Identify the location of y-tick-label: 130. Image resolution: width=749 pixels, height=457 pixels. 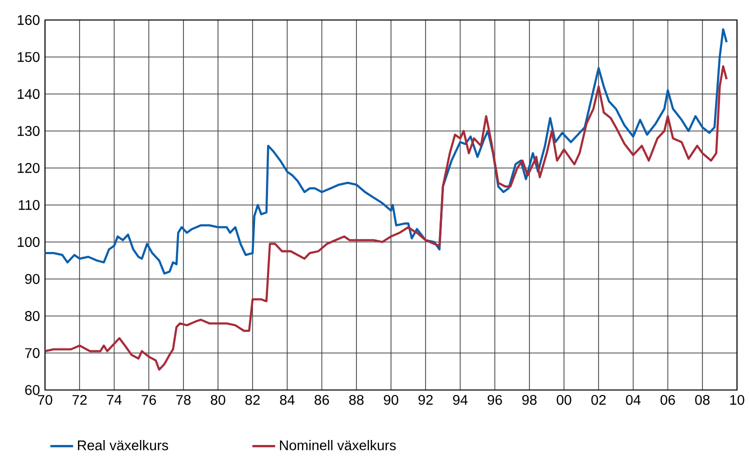
(29, 131).